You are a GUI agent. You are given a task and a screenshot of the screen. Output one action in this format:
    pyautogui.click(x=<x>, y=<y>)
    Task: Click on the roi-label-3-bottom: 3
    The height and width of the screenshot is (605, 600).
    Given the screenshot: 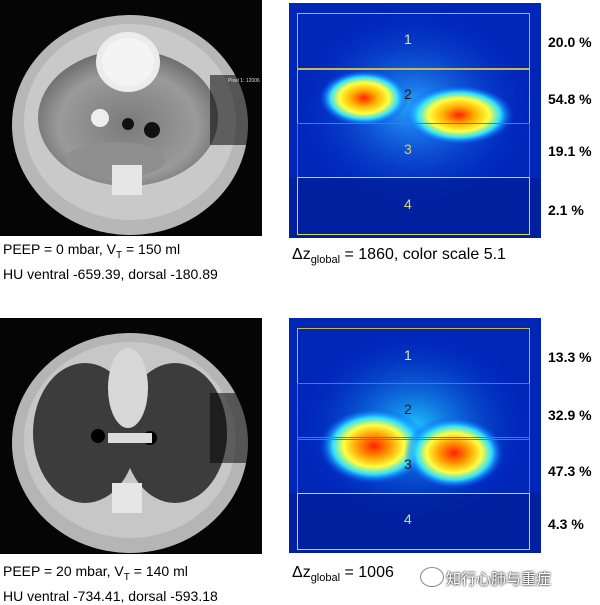 What is the action you would take?
    pyautogui.click(x=408, y=464)
    